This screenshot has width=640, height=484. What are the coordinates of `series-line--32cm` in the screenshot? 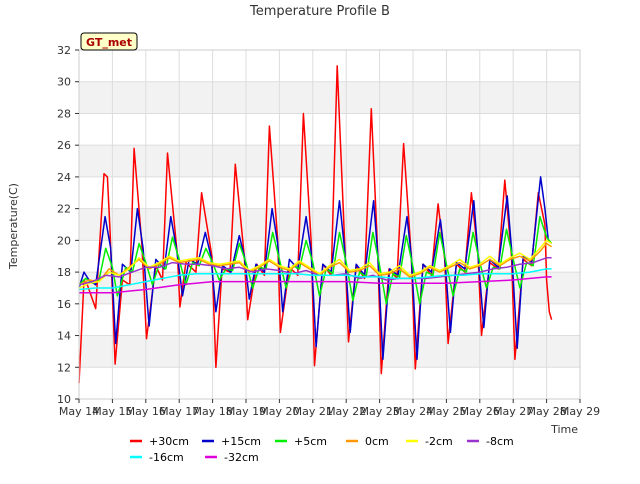 It's located at (315, 285).